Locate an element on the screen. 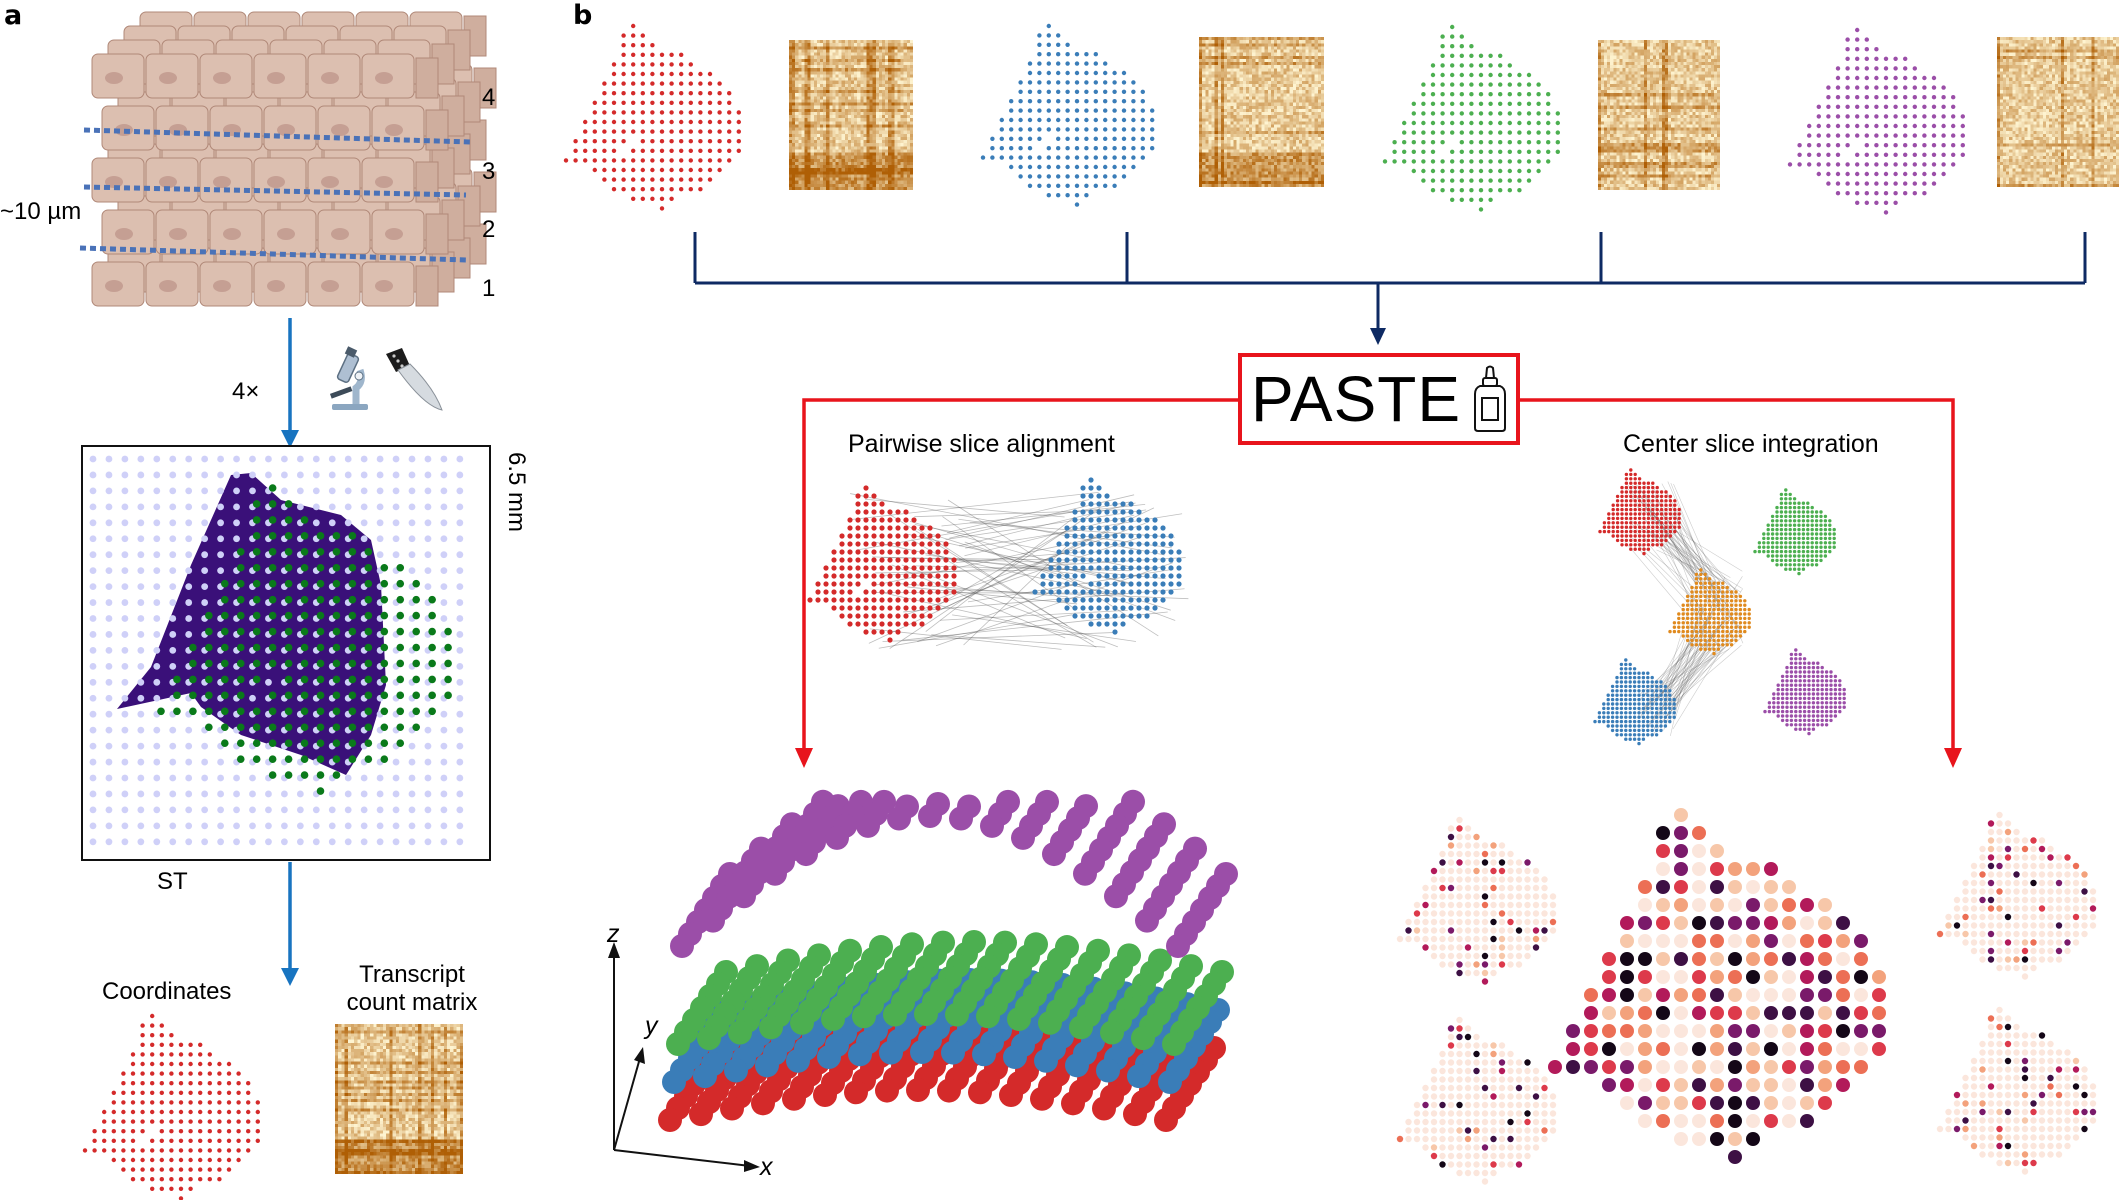 This screenshot has height=1200, width=2119. alignment-line is located at coordinates (1007, 524).